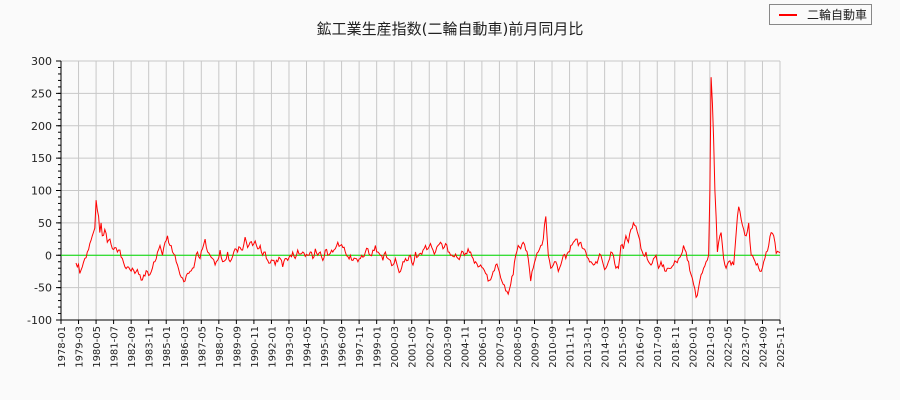  What do you see at coordinates (97, 347) in the screenshot?
I see `x-tick-label: 1980-05` at bounding box center [97, 347].